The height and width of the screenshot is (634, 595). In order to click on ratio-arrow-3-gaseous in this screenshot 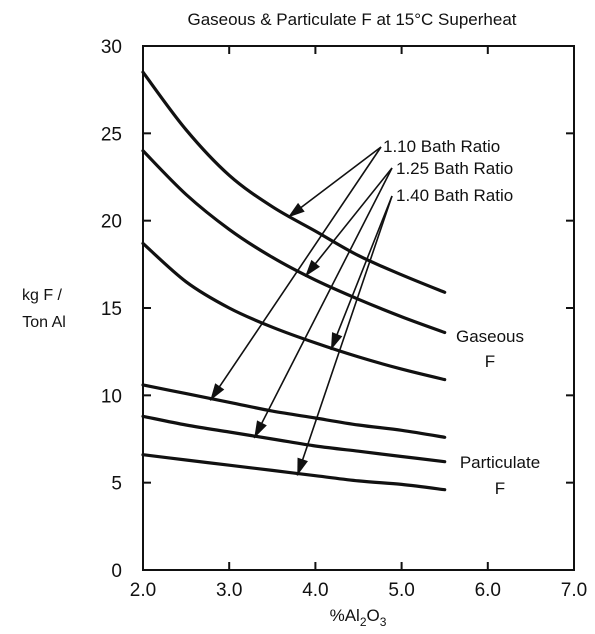, I will do `click(361, 273)`.